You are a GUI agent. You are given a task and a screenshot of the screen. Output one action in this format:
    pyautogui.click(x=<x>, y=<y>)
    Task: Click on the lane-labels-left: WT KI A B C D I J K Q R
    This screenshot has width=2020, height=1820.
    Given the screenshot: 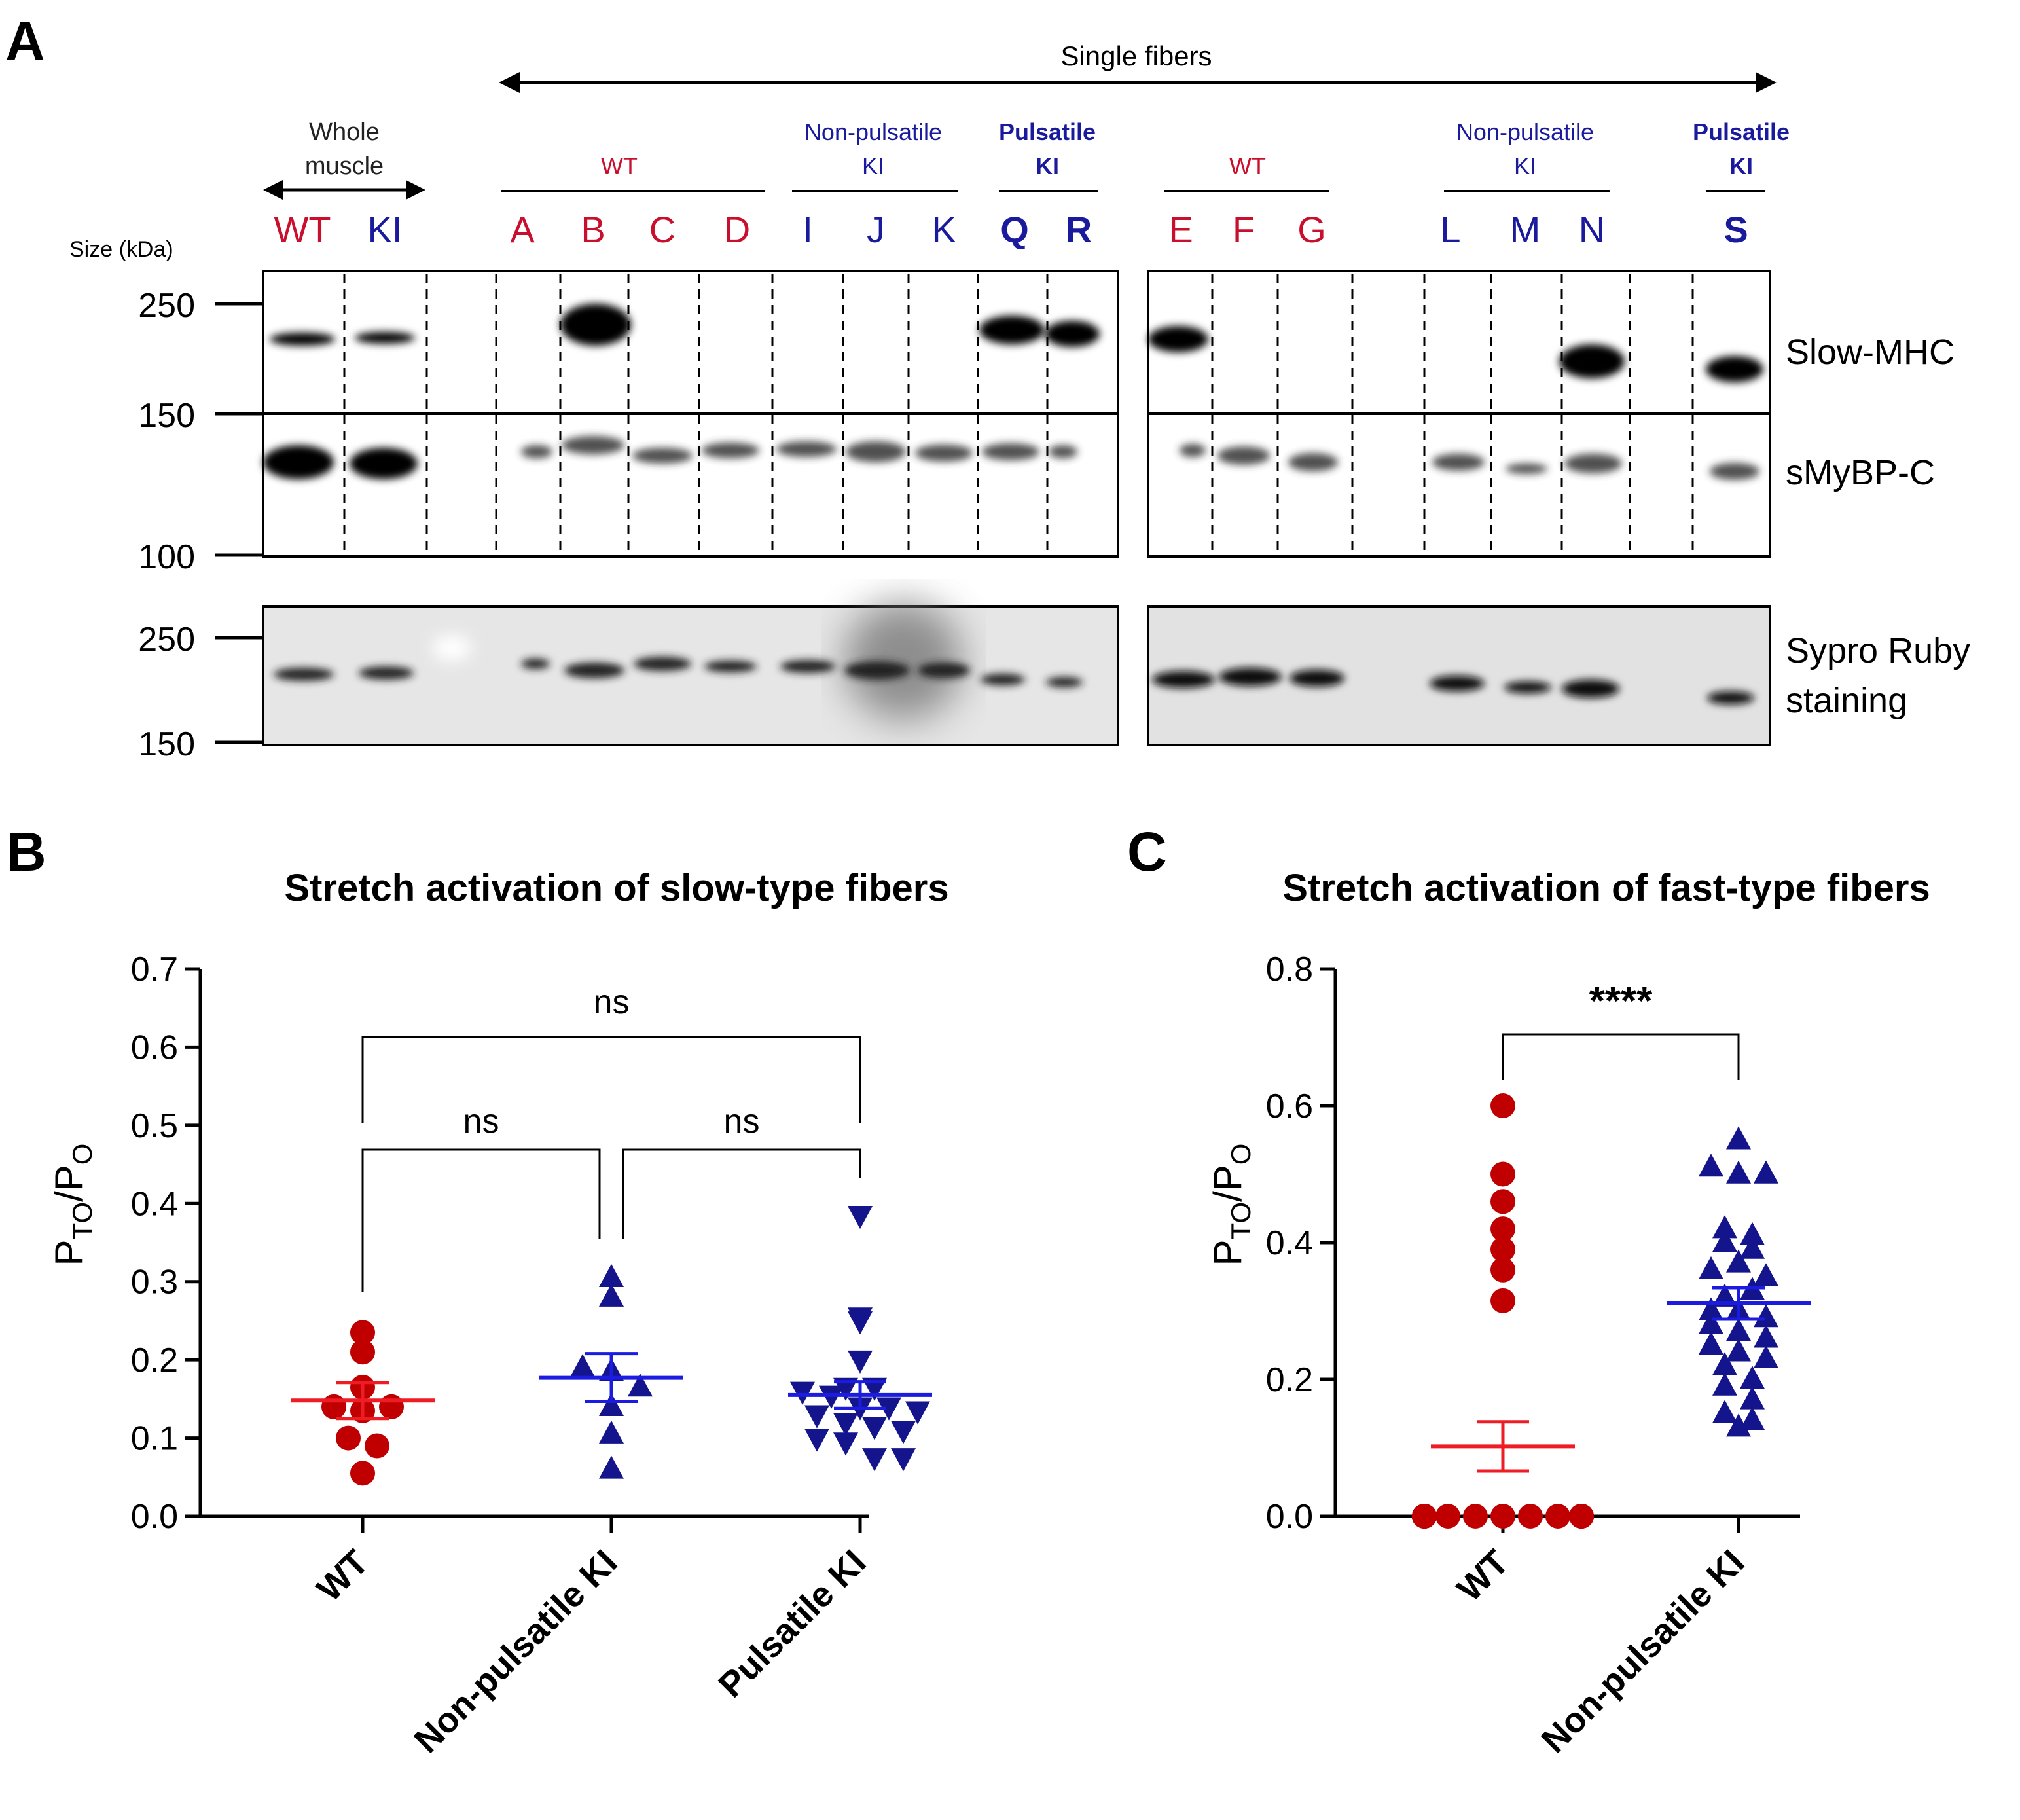 What is the action you would take?
    pyautogui.click(x=683, y=229)
    